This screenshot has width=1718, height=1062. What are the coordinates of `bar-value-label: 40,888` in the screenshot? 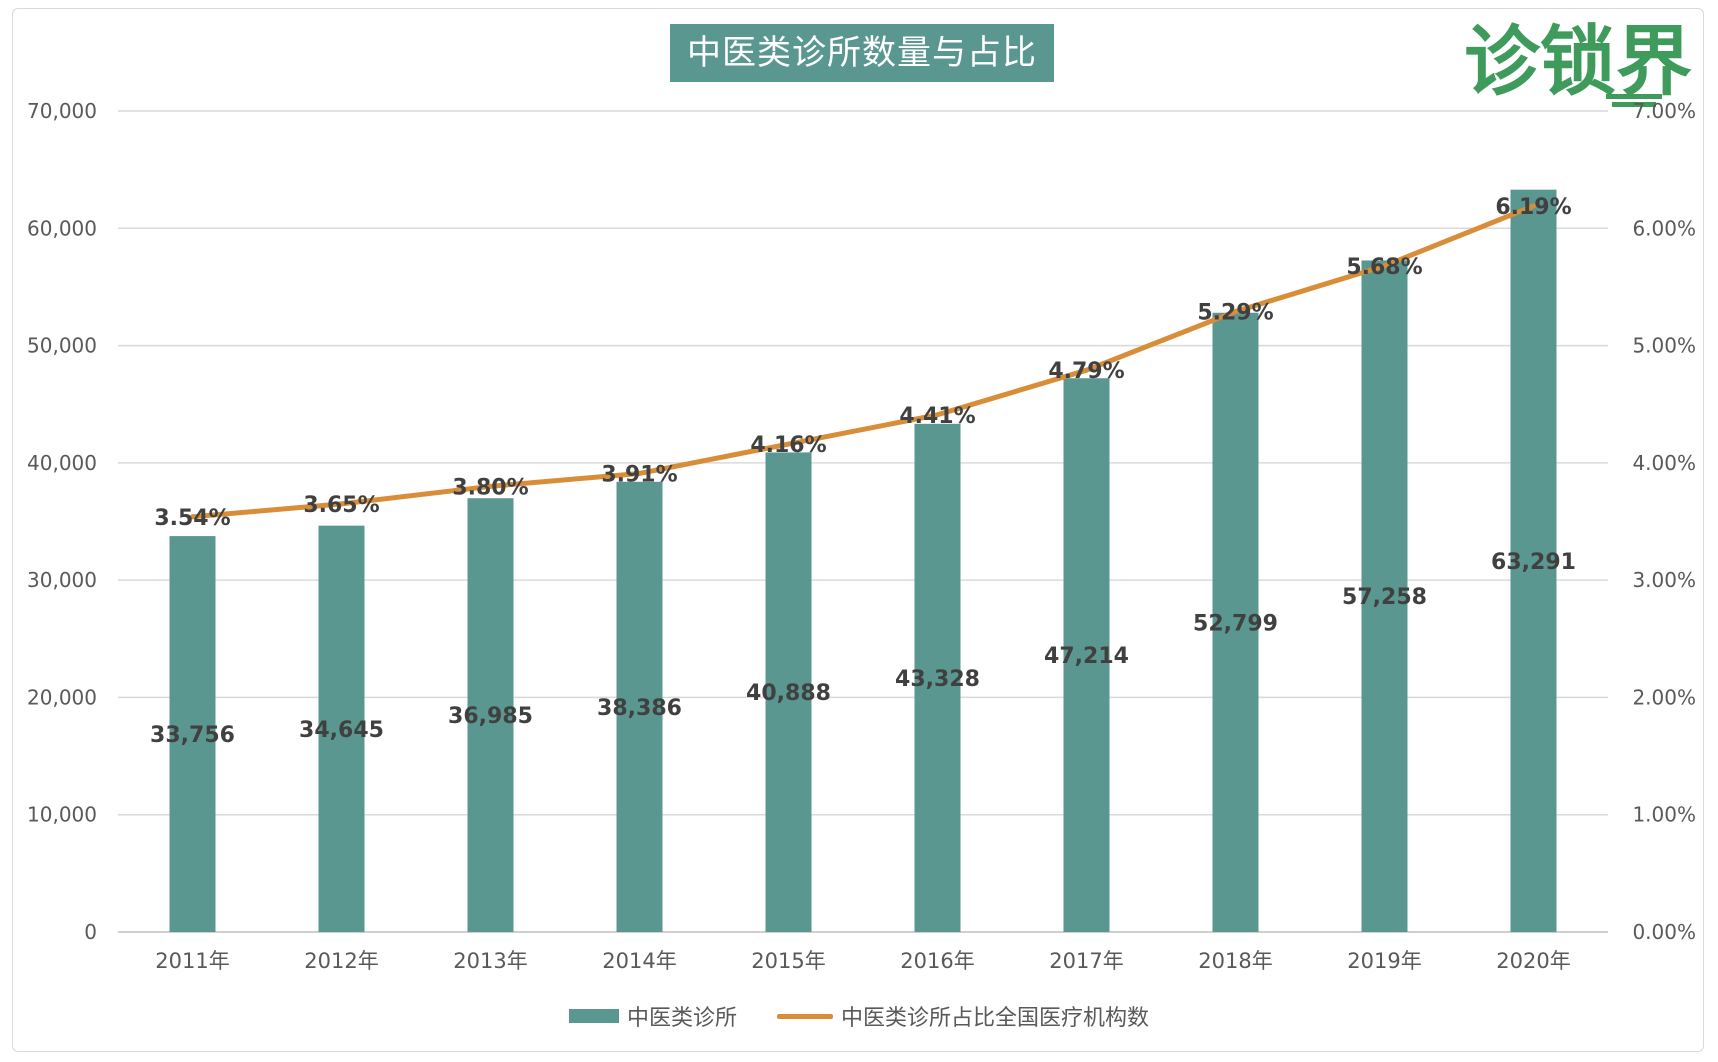 It's located at (788, 693).